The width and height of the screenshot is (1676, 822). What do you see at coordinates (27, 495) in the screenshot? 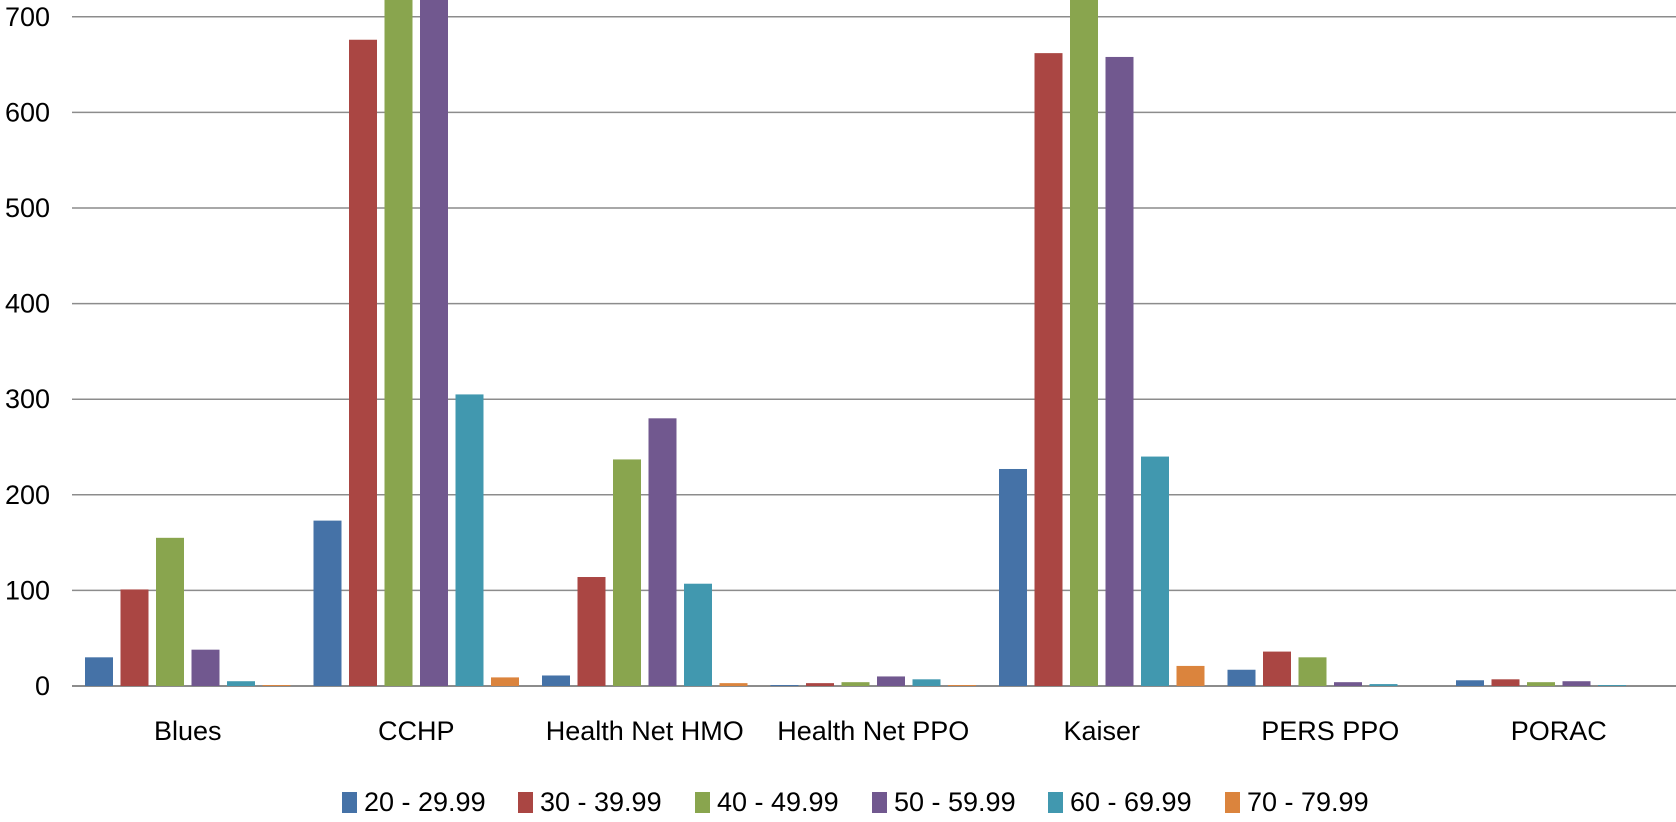
I see `y-tick-label: 200` at bounding box center [27, 495].